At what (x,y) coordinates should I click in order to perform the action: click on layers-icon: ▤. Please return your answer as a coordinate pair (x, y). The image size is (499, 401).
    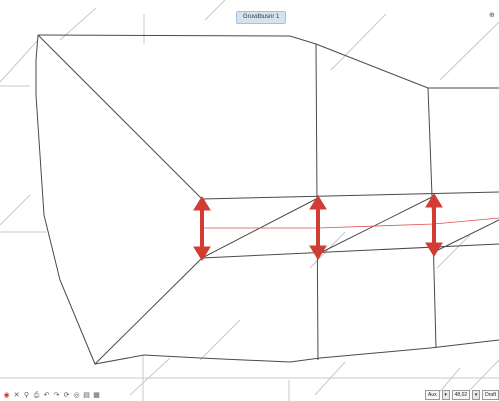
    Looking at the image, I should click on (86, 395).